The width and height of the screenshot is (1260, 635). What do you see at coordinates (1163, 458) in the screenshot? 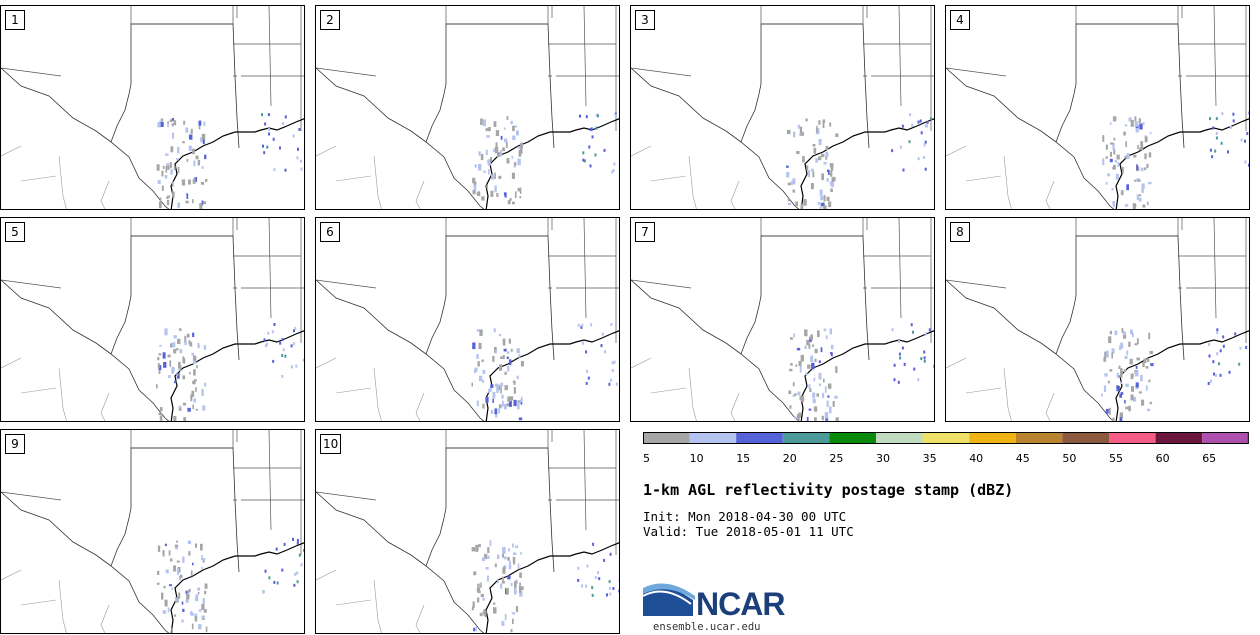
I see `colorbar-tick-label: 60` at bounding box center [1163, 458].